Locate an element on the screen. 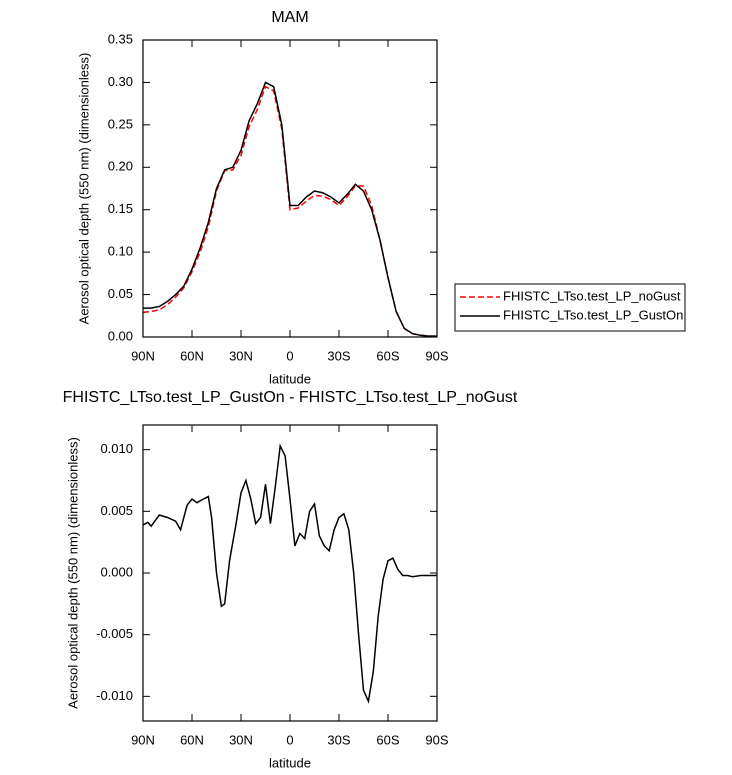  y-tick-label: 0.010 is located at coordinates (116, 448).